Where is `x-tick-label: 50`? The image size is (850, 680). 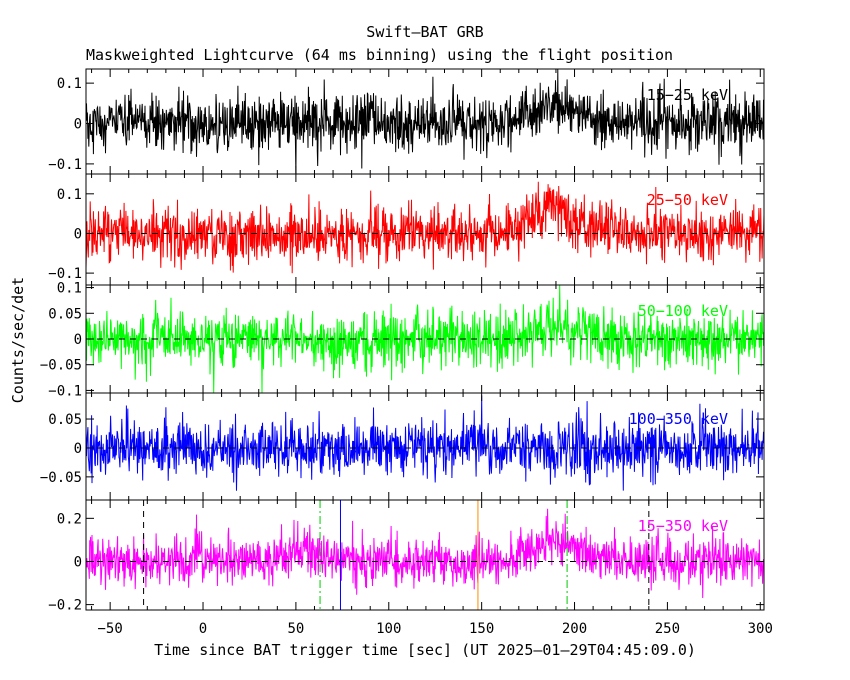 x-tick-label: 50 is located at coordinates (295, 629).